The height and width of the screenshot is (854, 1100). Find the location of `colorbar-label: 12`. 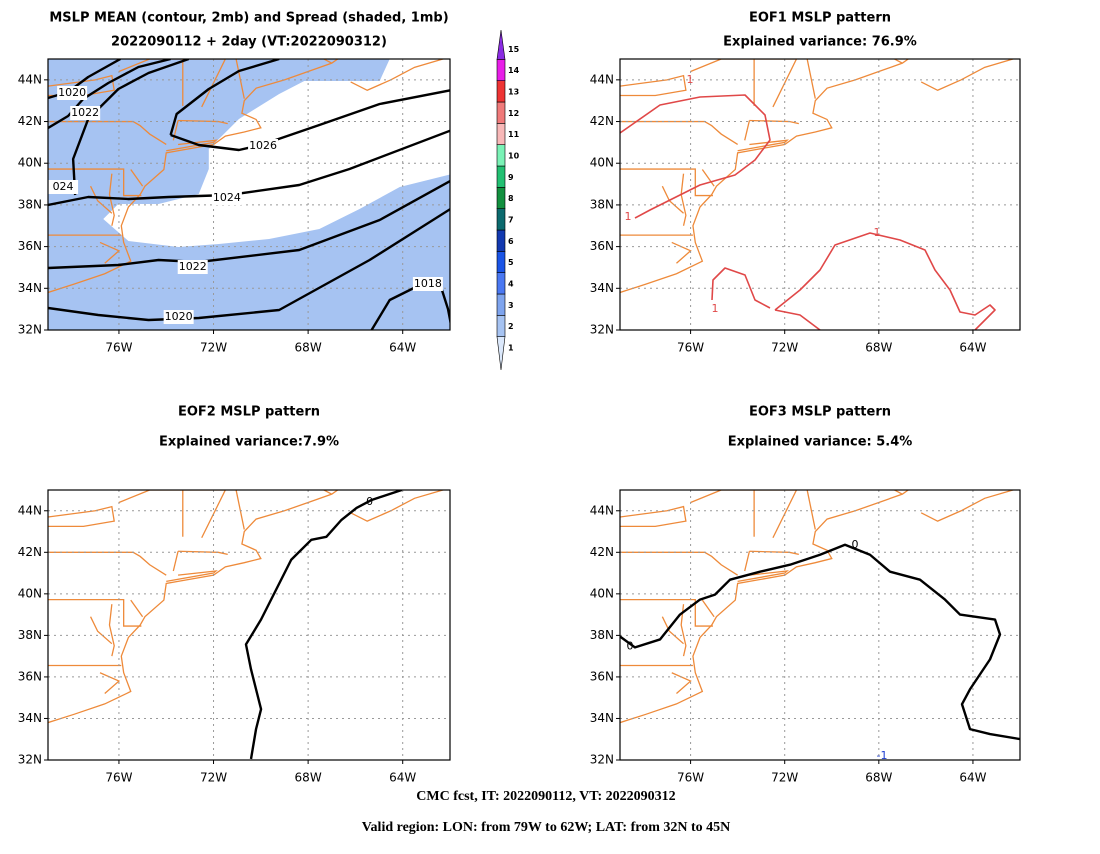

colorbar-label: 12 is located at coordinates (513, 113).